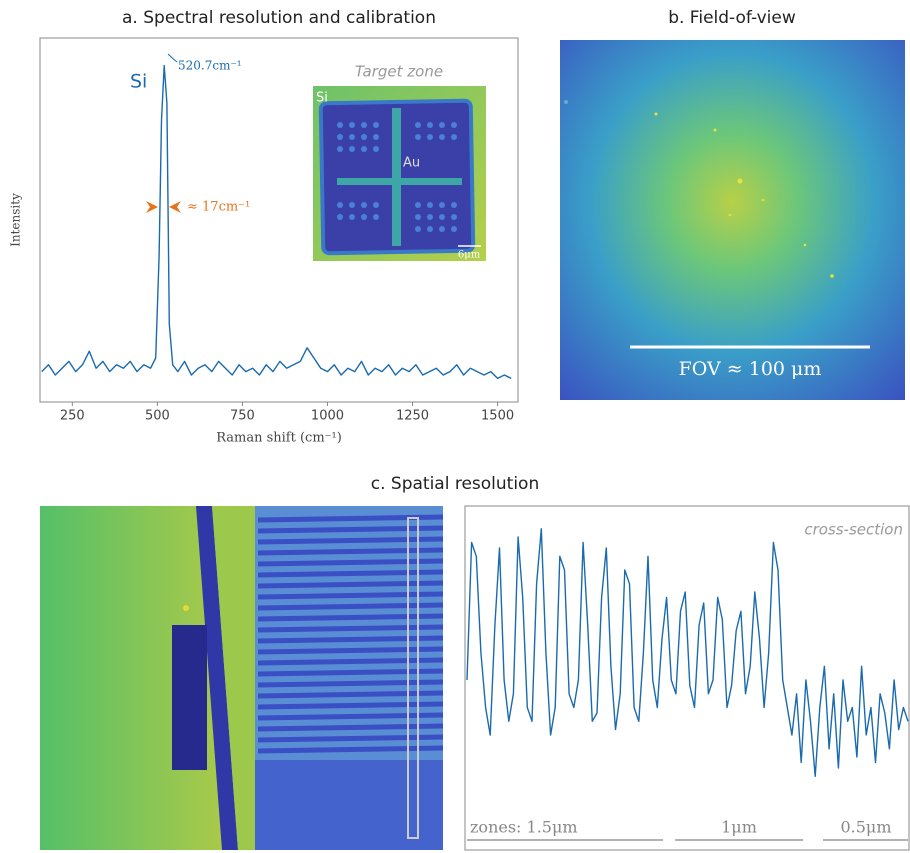  What do you see at coordinates (322, 98) in the screenshot?
I see `inset-label: Si` at bounding box center [322, 98].